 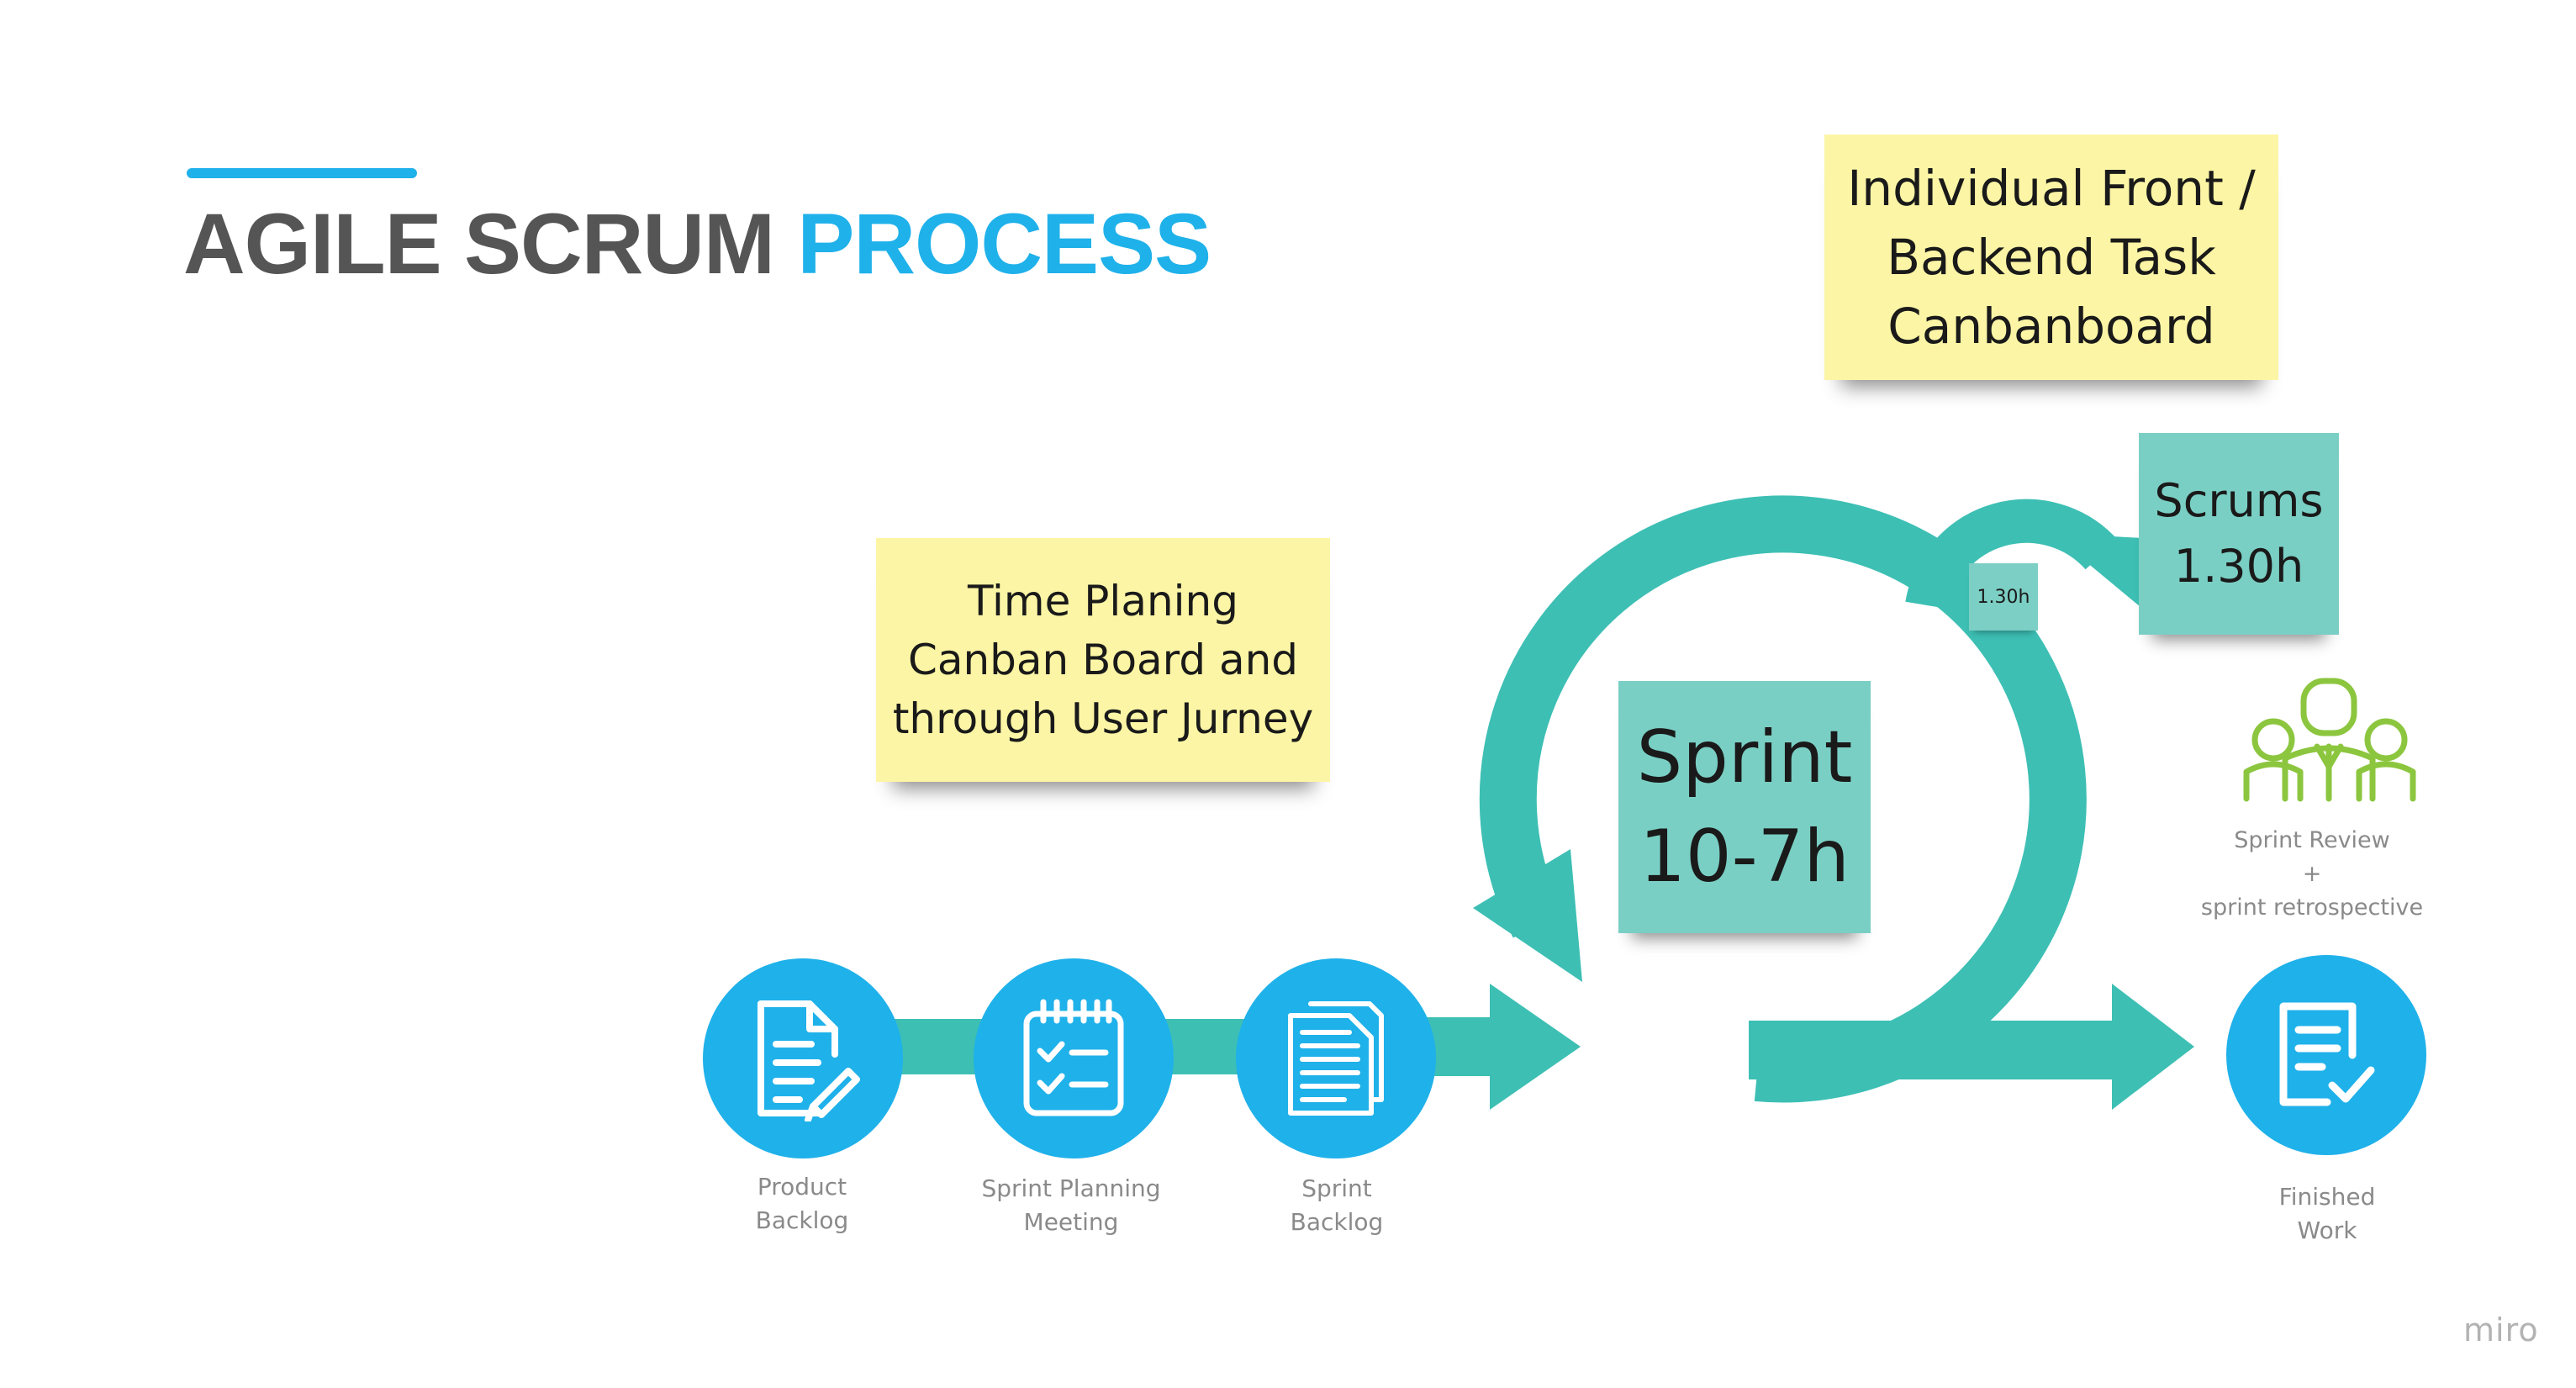 I want to click on label-line: Sprint Planning, so click(x=1071, y=1188).